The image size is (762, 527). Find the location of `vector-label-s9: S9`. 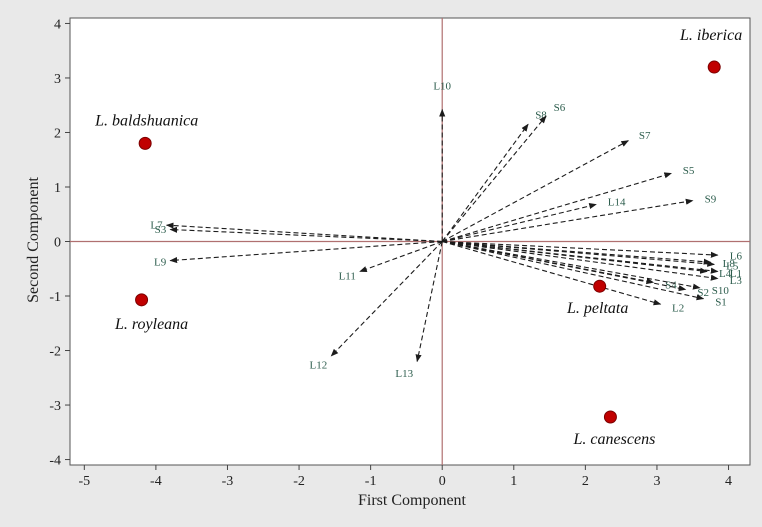

vector-label-s9: S9 is located at coordinates (711, 200).